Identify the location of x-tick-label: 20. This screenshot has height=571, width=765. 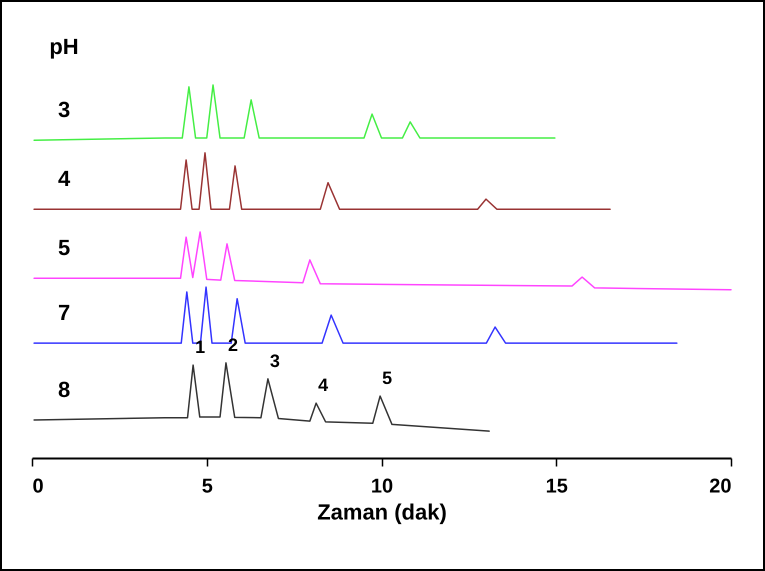
(720, 487).